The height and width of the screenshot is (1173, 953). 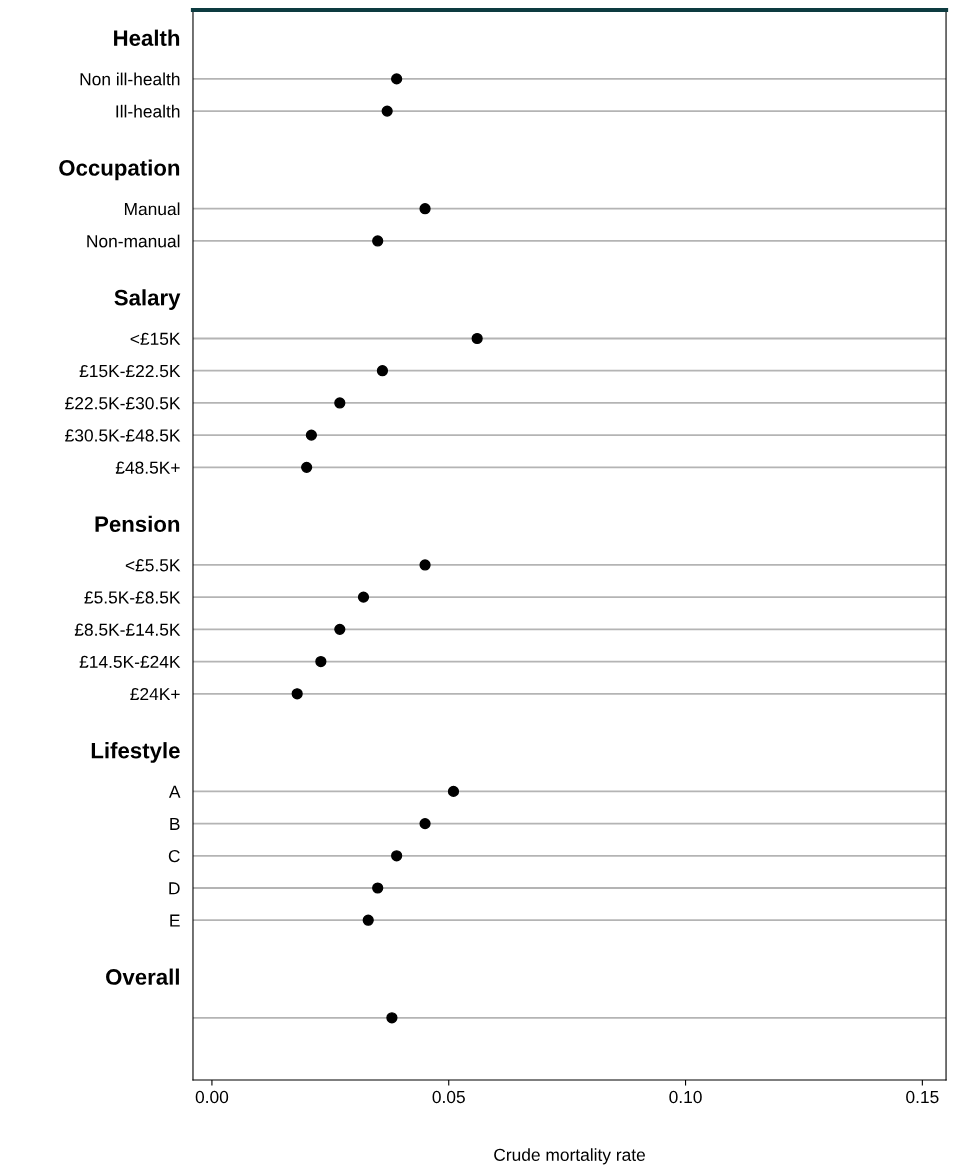 What do you see at coordinates (119, 170) in the screenshot?
I see `y-tick-label: Occupation` at bounding box center [119, 170].